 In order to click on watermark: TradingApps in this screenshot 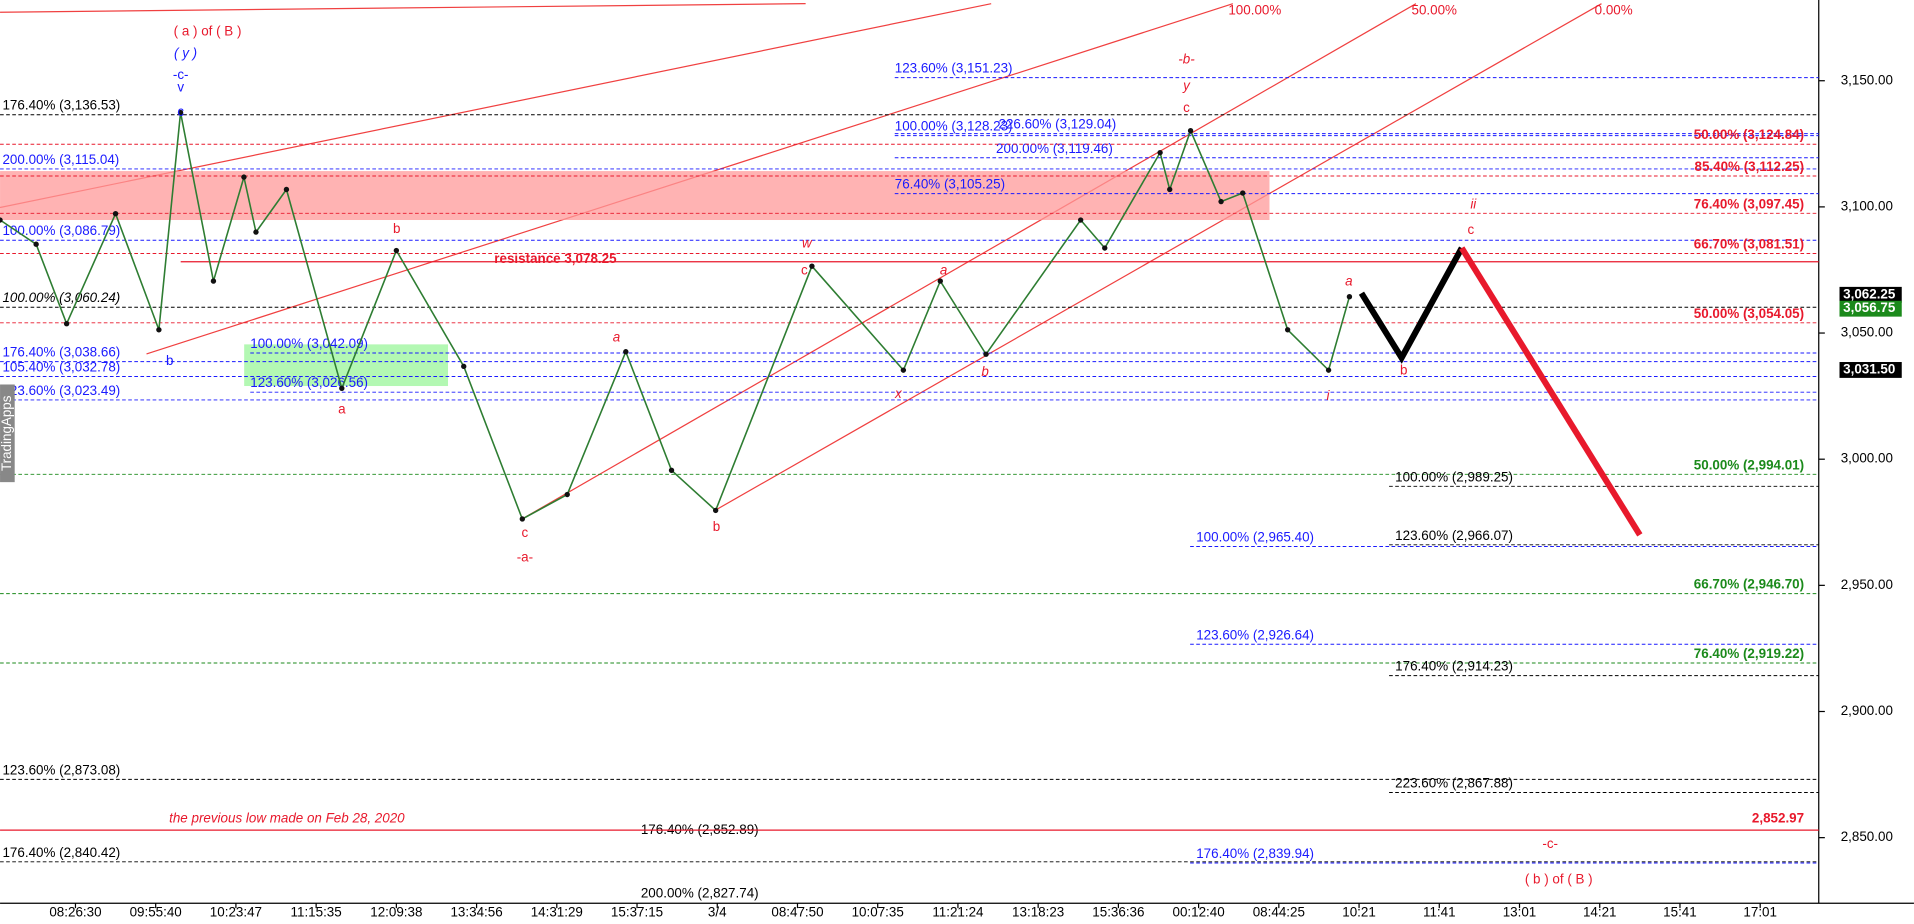, I will do `click(7, 433)`.